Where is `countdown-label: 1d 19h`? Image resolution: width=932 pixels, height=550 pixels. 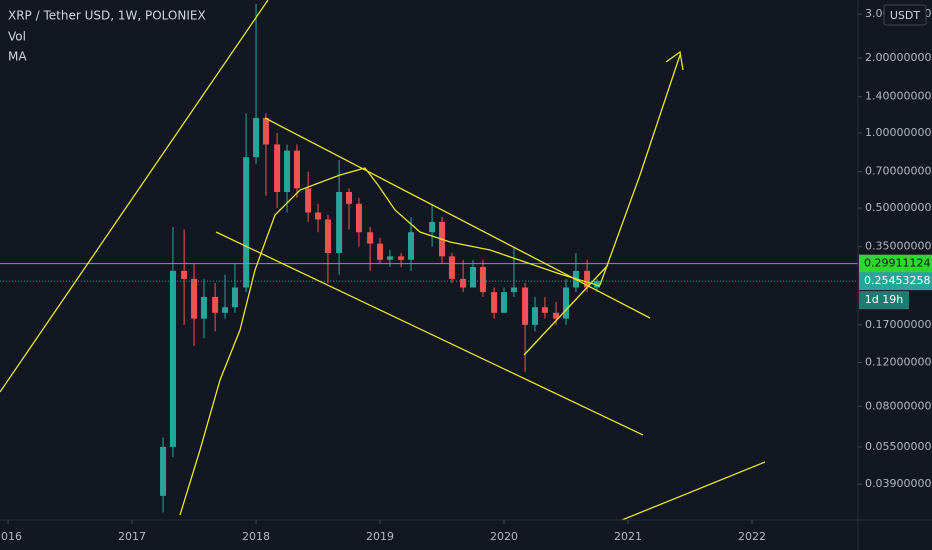
countdown-label: 1d 19h is located at coordinates (884, 299).